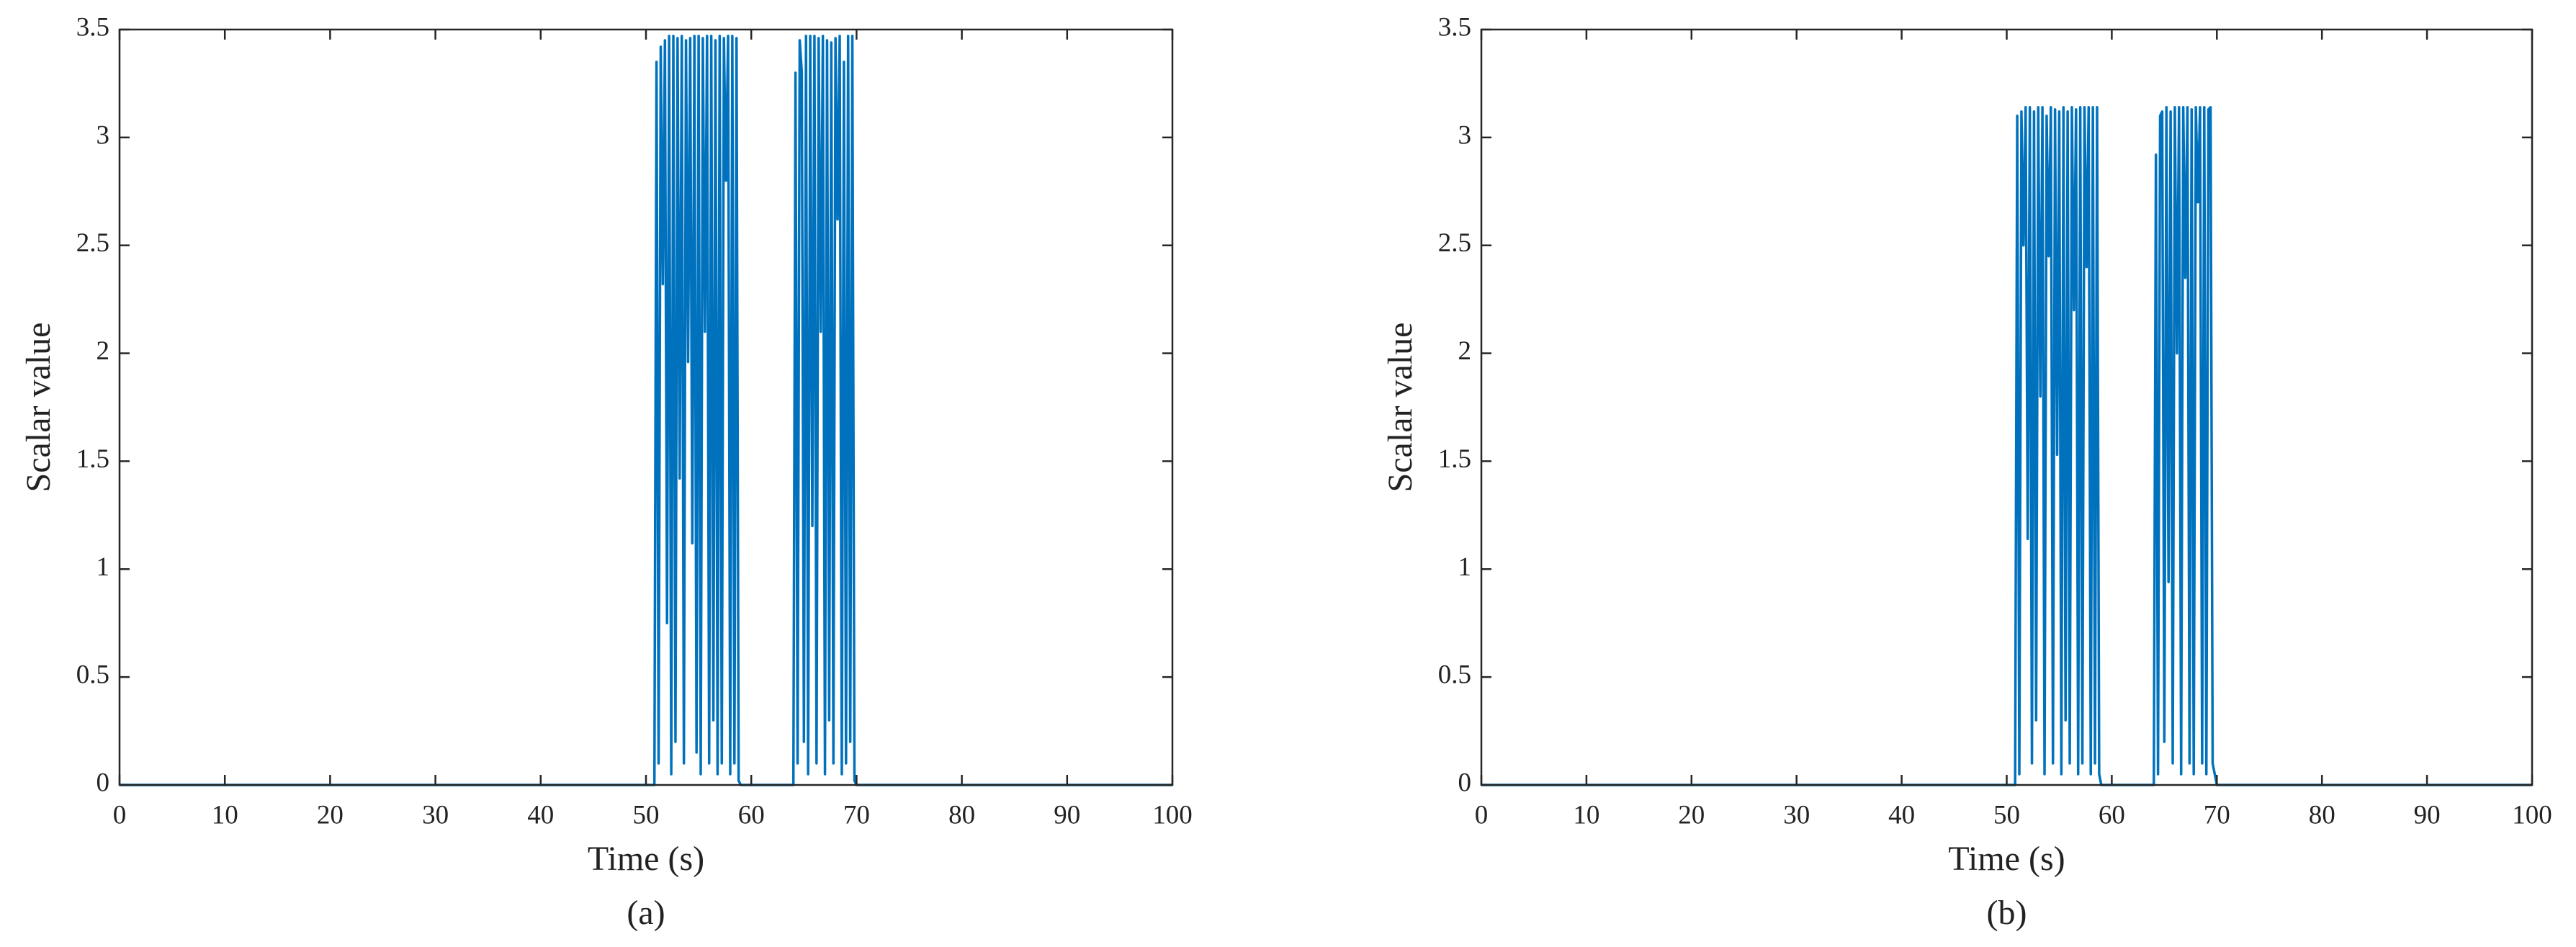  I want to click on caption: (a), so click(646, 913).